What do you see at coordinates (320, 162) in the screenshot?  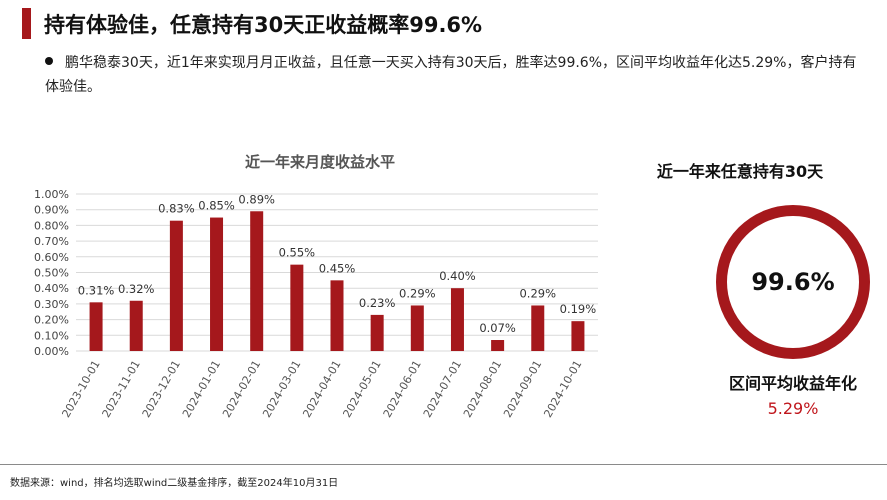 I see `chart-title: 近一年来月度收益水平` at bounding box center [320, 162].